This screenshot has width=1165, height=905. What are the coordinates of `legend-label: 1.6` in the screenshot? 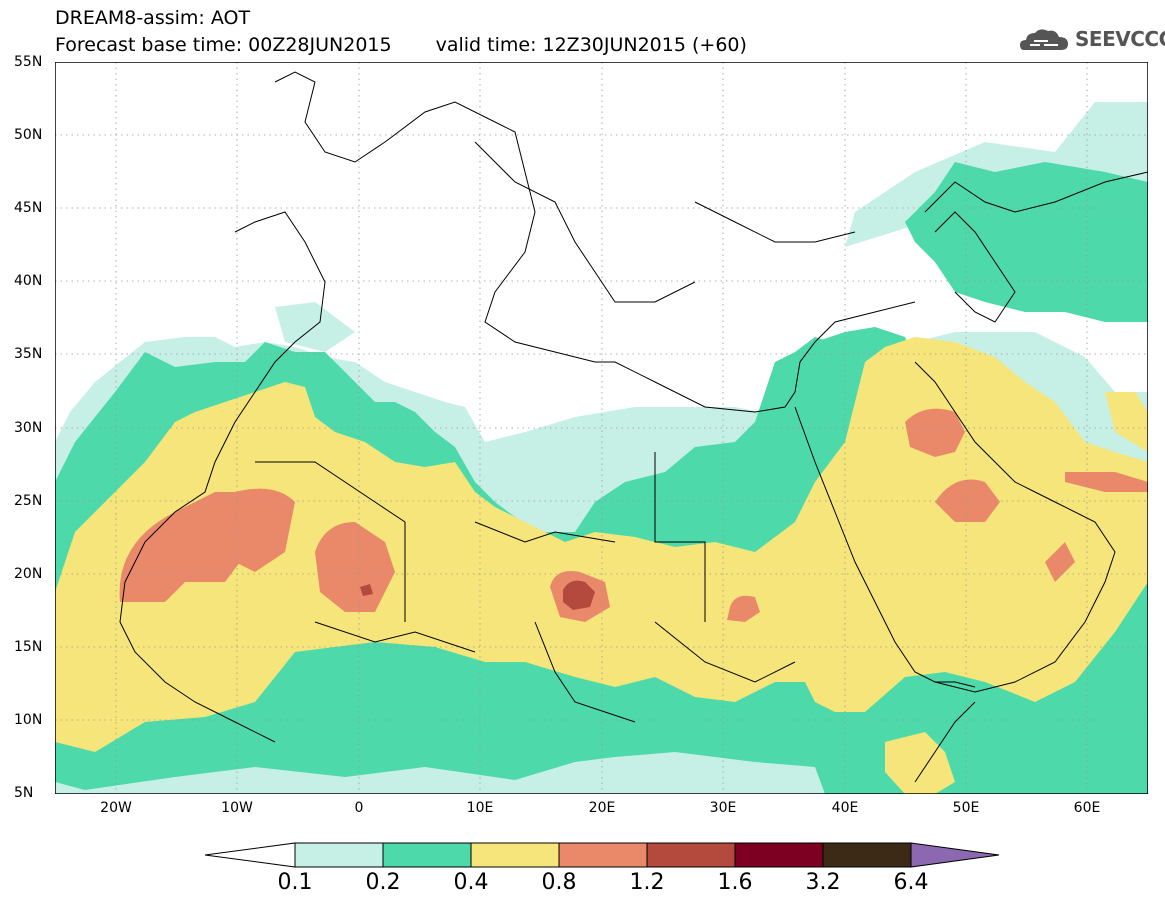 It's located at (735, 882).